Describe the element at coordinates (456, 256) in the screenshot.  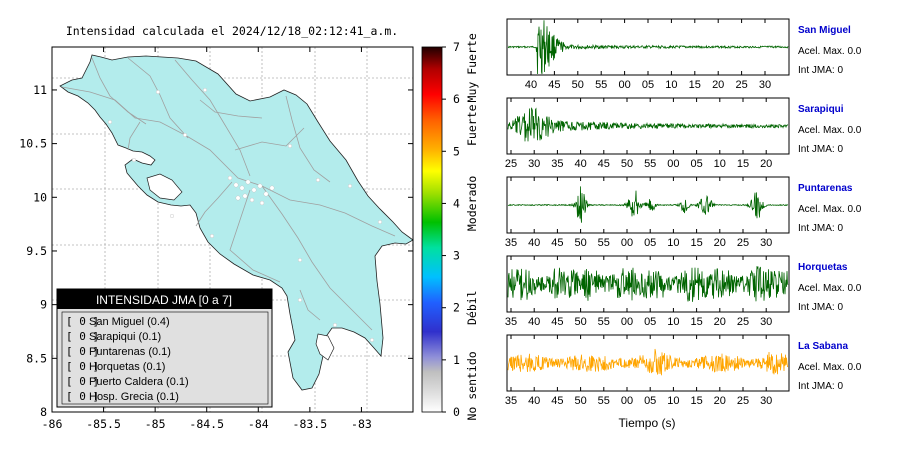
I see `colorbar-tick-label: 3` at that location.